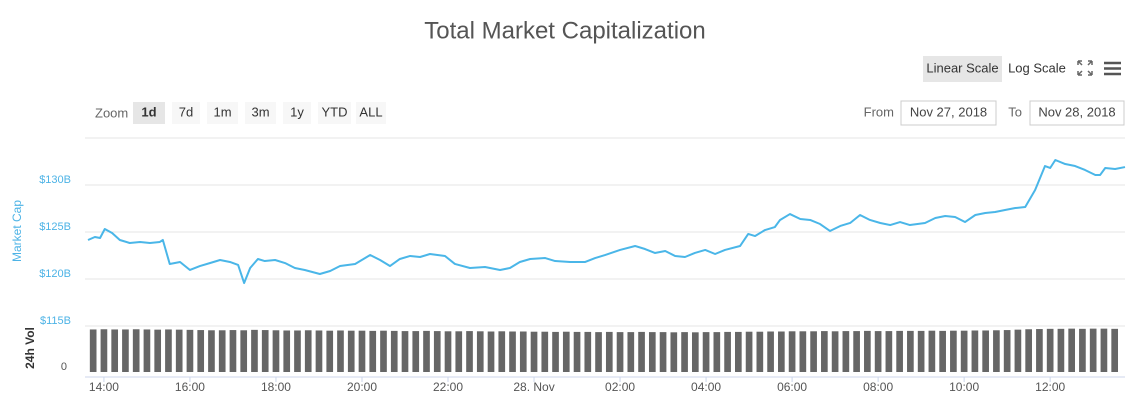  I want to click on x-tick-label: 18:00, so click(276, 387).